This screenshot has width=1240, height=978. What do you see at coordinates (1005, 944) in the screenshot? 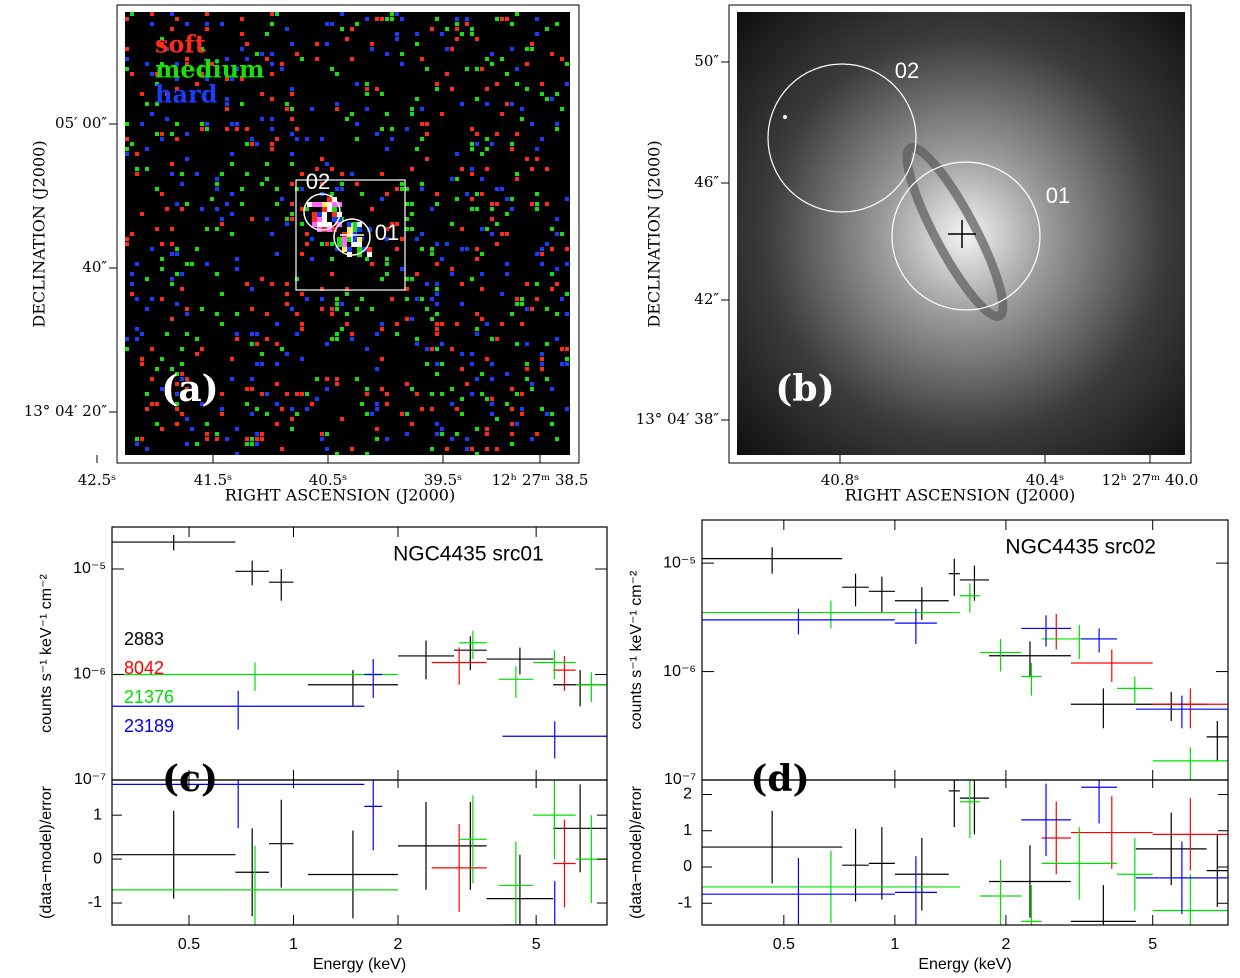
I see `x-tick-label: 2` at bounding box center [1005, 944].